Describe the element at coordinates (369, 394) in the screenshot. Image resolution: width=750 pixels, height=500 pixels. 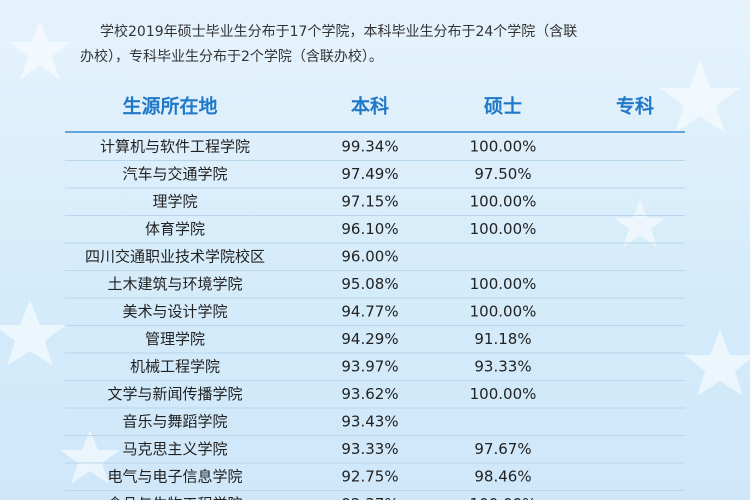
I see `cell-value: 93.62%` at that location.